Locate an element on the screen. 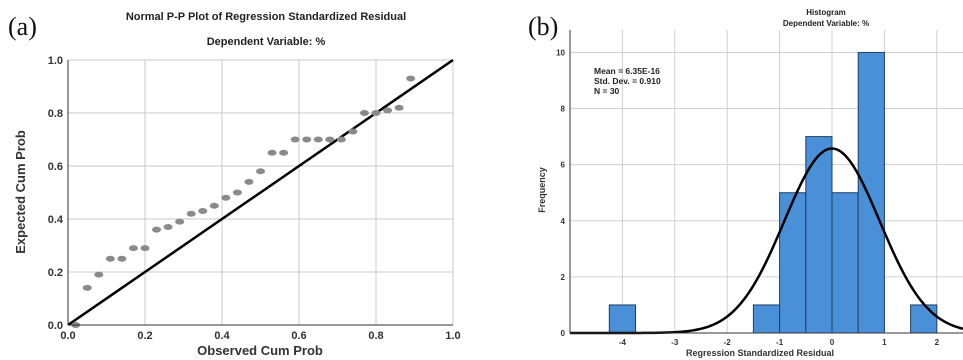 Image resolution: width=963 pixels, height=360 pixels. pp-x-tick-label: 0.0 is located at coordinates (67, 336).